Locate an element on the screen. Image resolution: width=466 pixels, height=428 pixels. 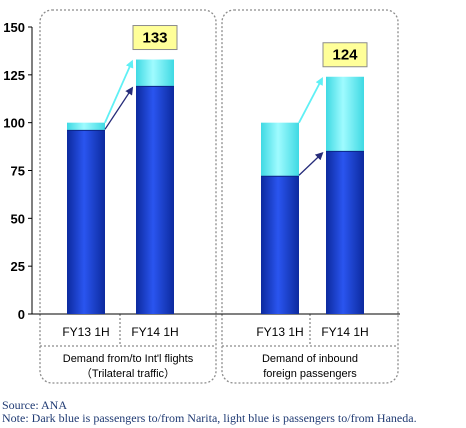
y-tick-label: 50 is located at coordinates (18, 218).